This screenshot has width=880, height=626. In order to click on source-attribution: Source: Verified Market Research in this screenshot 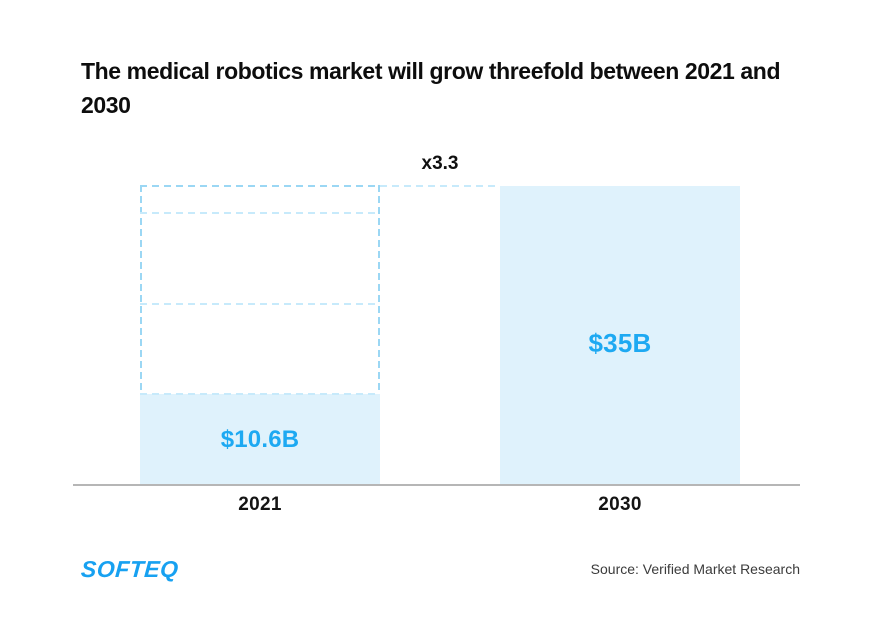, I will do `click(695, 569)`.